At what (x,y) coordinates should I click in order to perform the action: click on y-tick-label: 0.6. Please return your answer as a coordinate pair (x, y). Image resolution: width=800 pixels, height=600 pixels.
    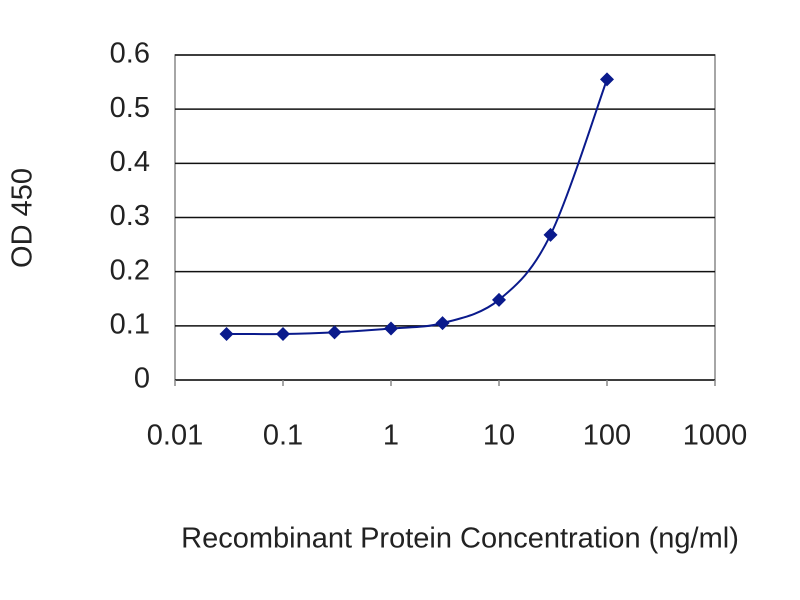
    Looking at the image, I should click on (130, 54).